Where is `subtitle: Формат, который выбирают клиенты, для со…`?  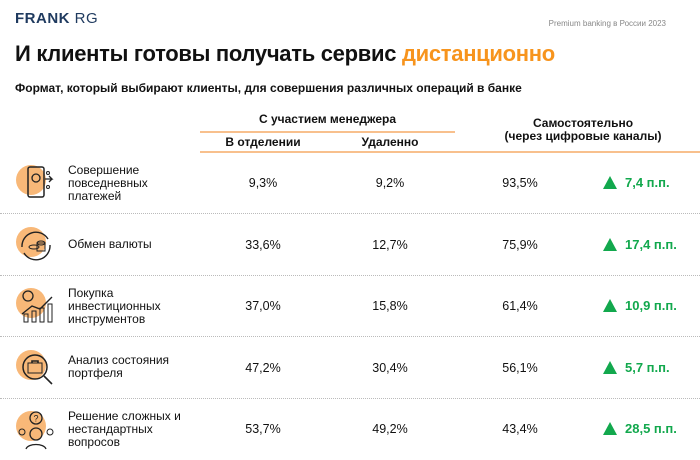
subtitle: Формат, который выбирают клиенты, для со… is located at coordinates (268, 88).